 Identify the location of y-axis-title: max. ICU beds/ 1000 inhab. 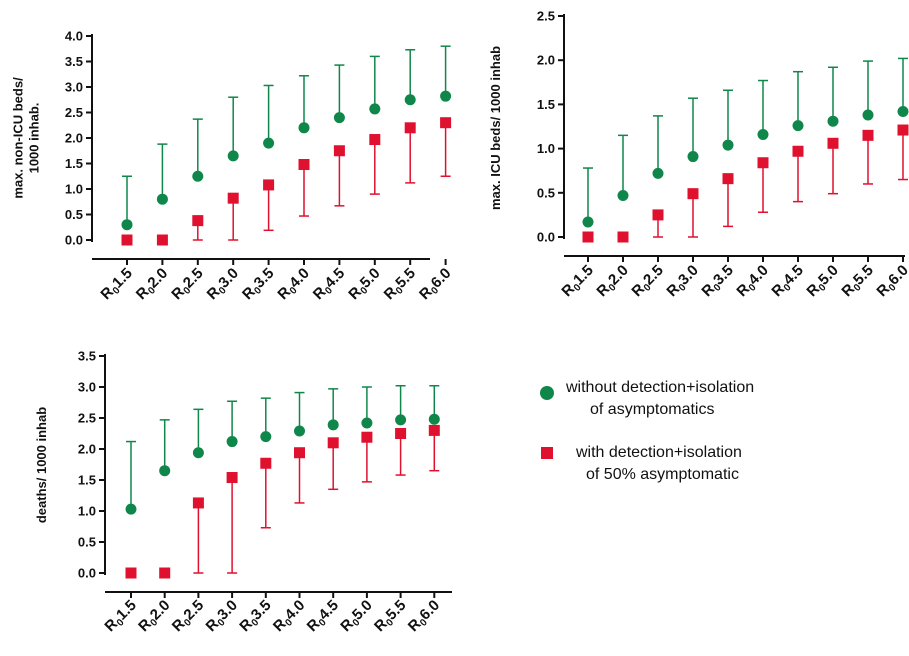
(495, 128).